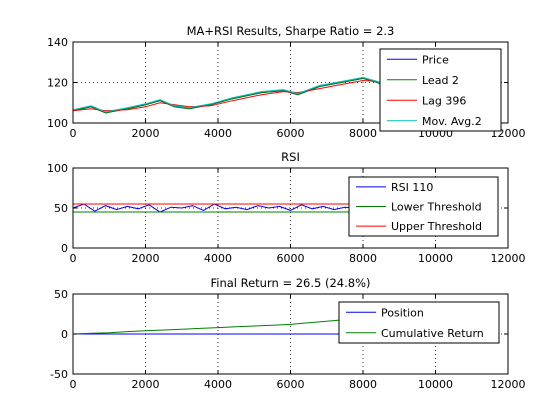 The width and height of the screenshot is (560, 420). I want to click on y-tick-label: 120, so click(57, 83).